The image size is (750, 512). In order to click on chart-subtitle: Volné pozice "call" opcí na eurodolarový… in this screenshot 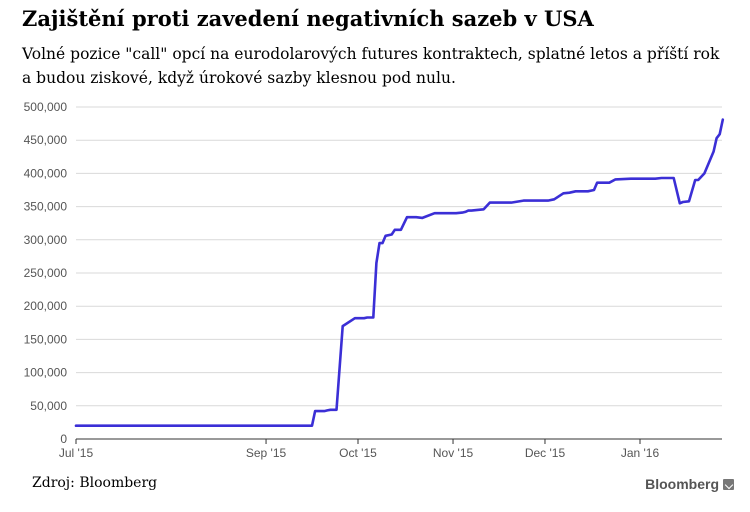, I will do `click(371, 66)`.